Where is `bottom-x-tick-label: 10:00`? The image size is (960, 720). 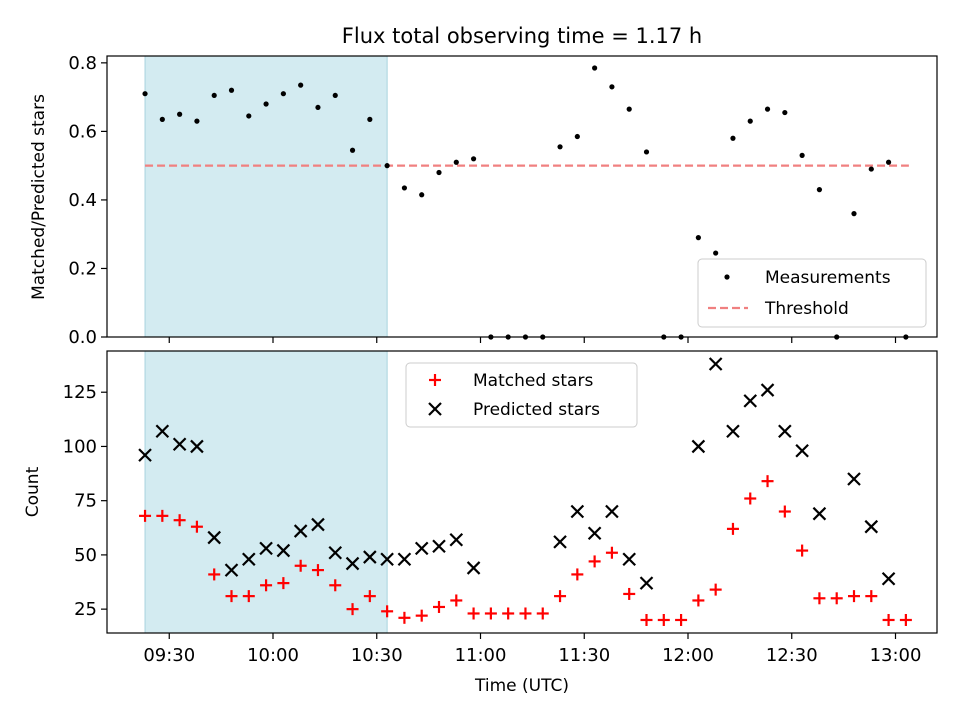 bottom-x-tick-label: 10:00 is located at coordinates (273, 655).